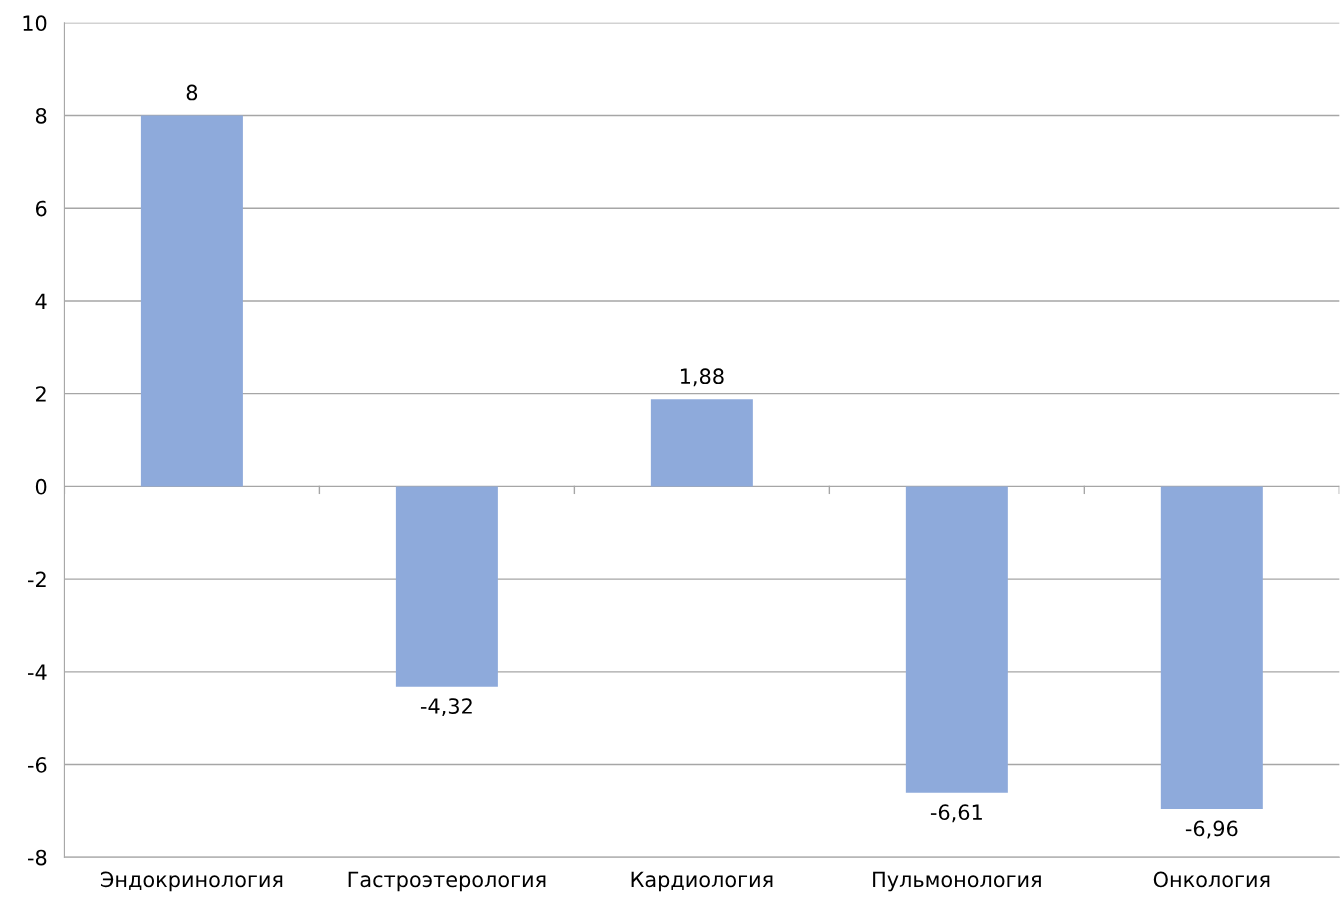 This screenshot has height=912, width=1342. I want to click on y-tick-label: 6, so click(41, 208).